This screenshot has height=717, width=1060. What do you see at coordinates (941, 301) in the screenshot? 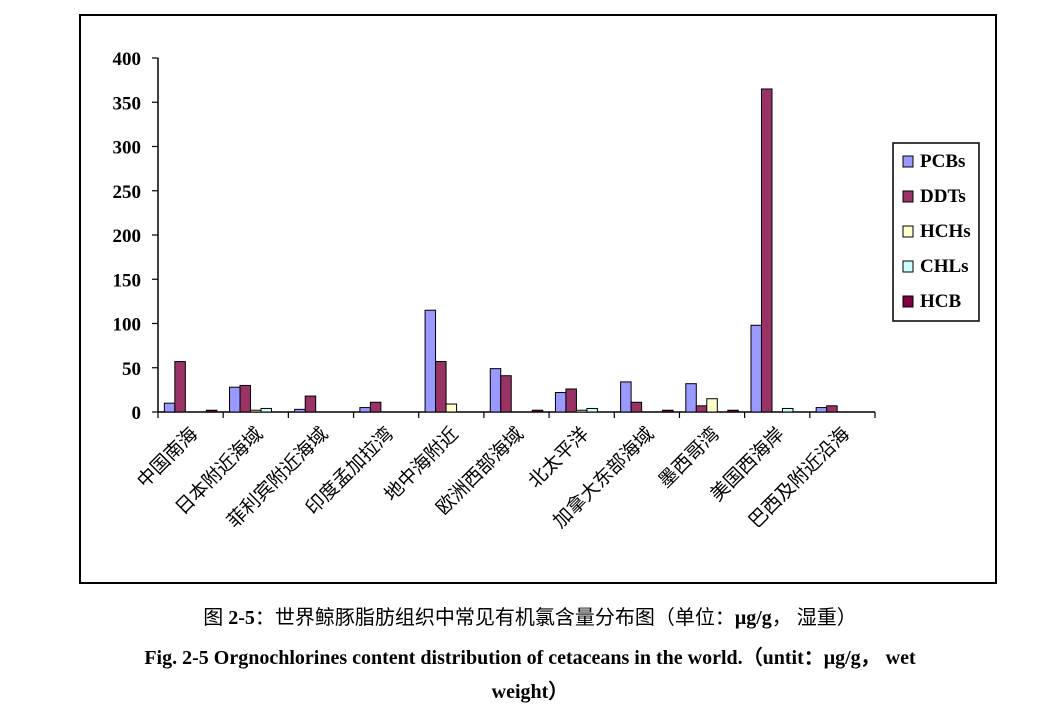
I see `legend-label-hcb: HCB` at bounding box center [941, 301].